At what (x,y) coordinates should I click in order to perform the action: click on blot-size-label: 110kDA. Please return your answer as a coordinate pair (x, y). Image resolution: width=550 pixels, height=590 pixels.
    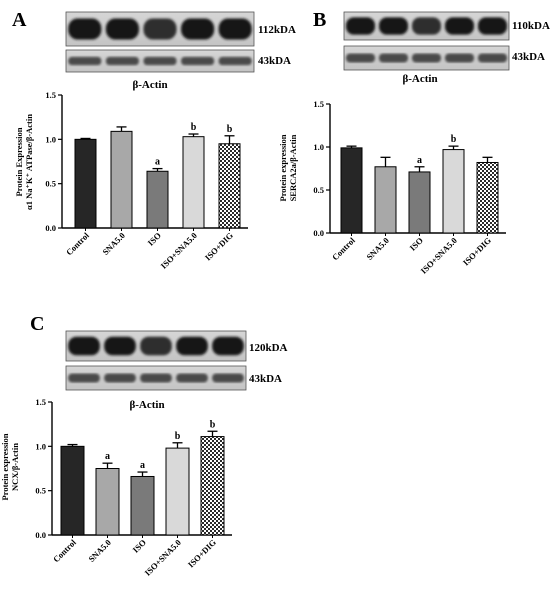
    Looking at the image, I should click on (531, 26).